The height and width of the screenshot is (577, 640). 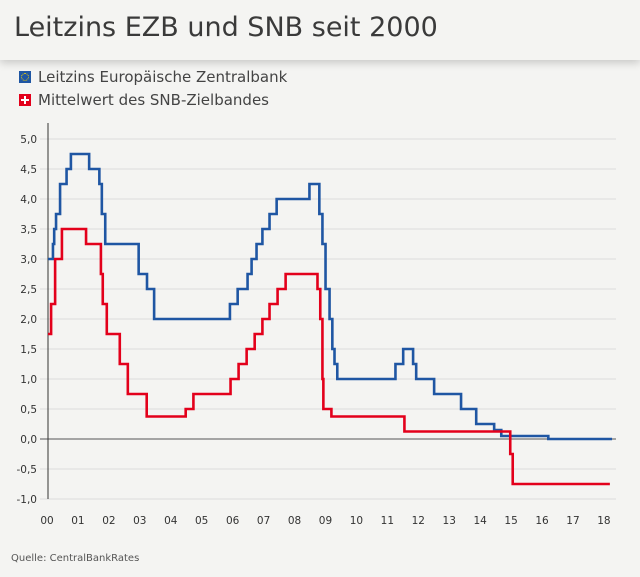 What do you see at coordinates (28, 320) in the screenshot?
I see `y-tick-label: 2,0` at bounding box center [28, 320].